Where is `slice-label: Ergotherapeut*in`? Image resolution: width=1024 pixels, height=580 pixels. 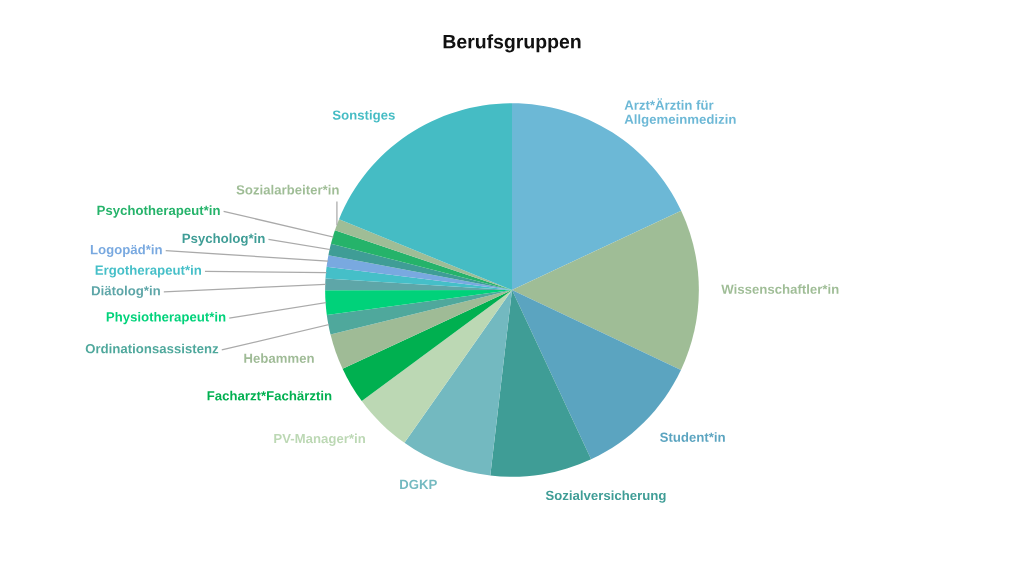
slice-label: Ergotherapeut*in is located at coordinates (148, 271).